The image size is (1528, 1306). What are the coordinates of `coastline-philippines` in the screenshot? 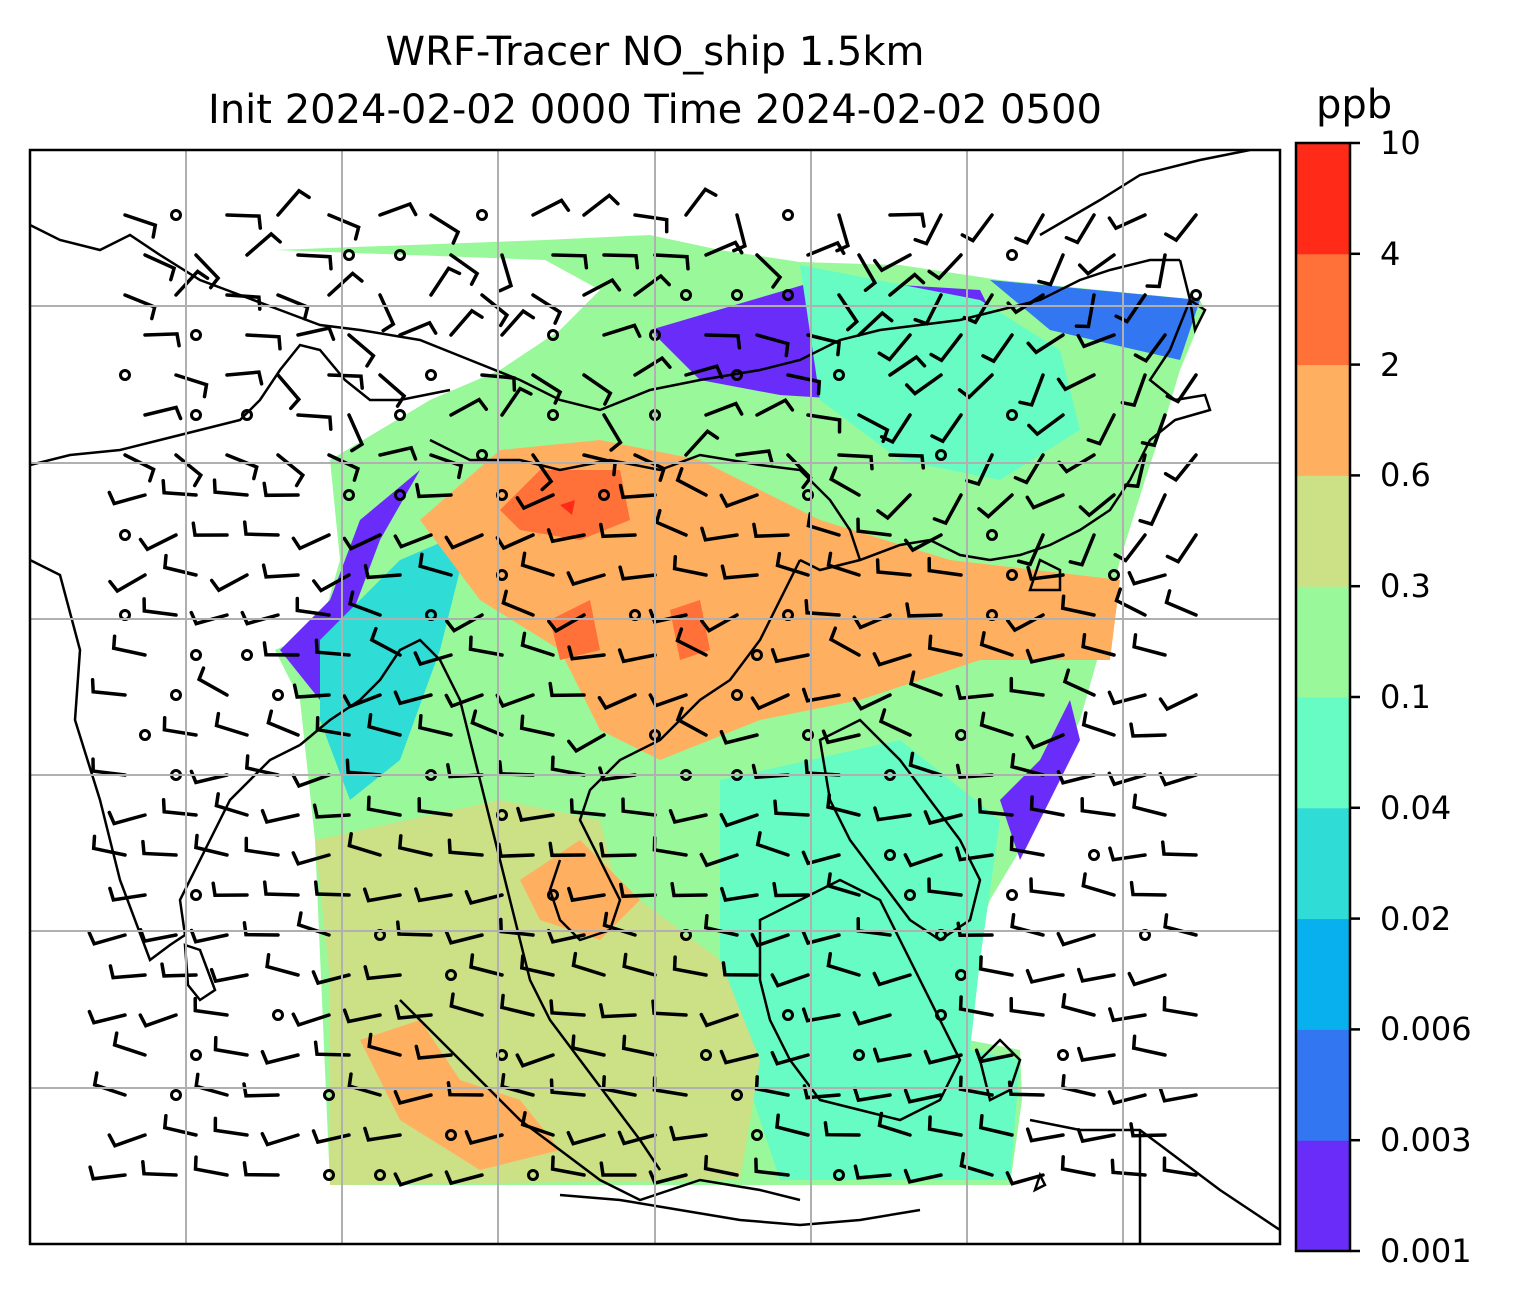 It's located at (900, 830).